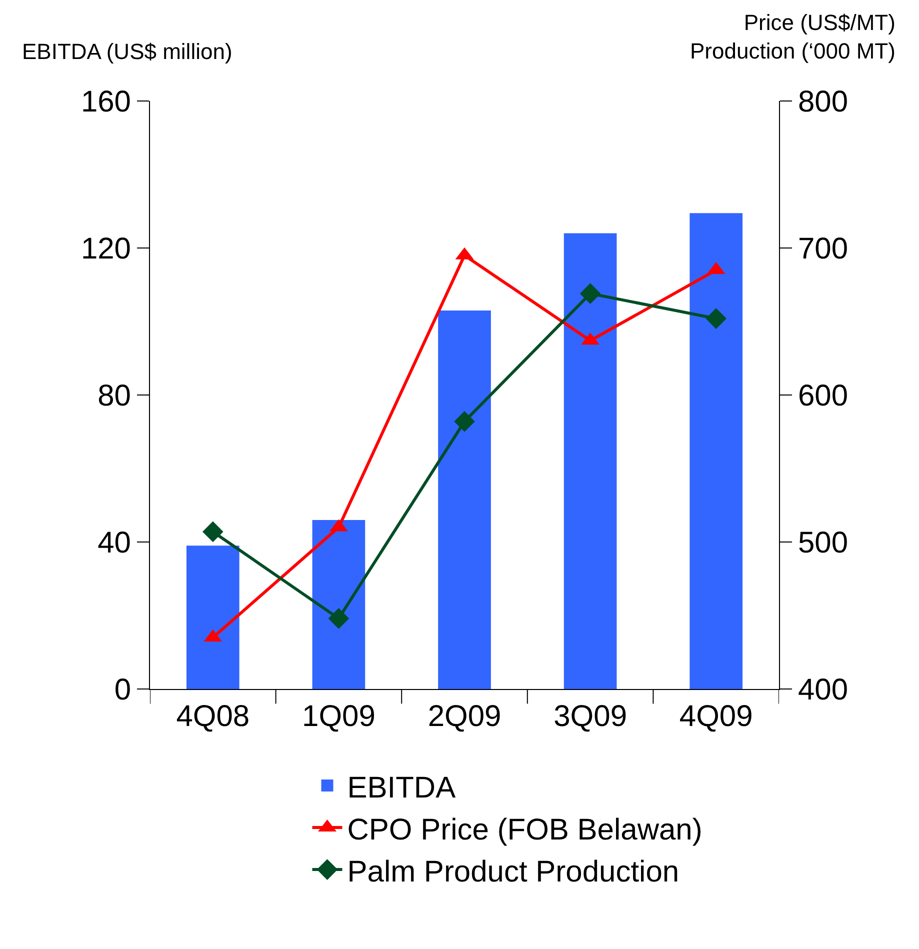 The width and height of the screenshot is (919, 949). I want to click on x-tick-label: 4Q09, so click(716, 716).